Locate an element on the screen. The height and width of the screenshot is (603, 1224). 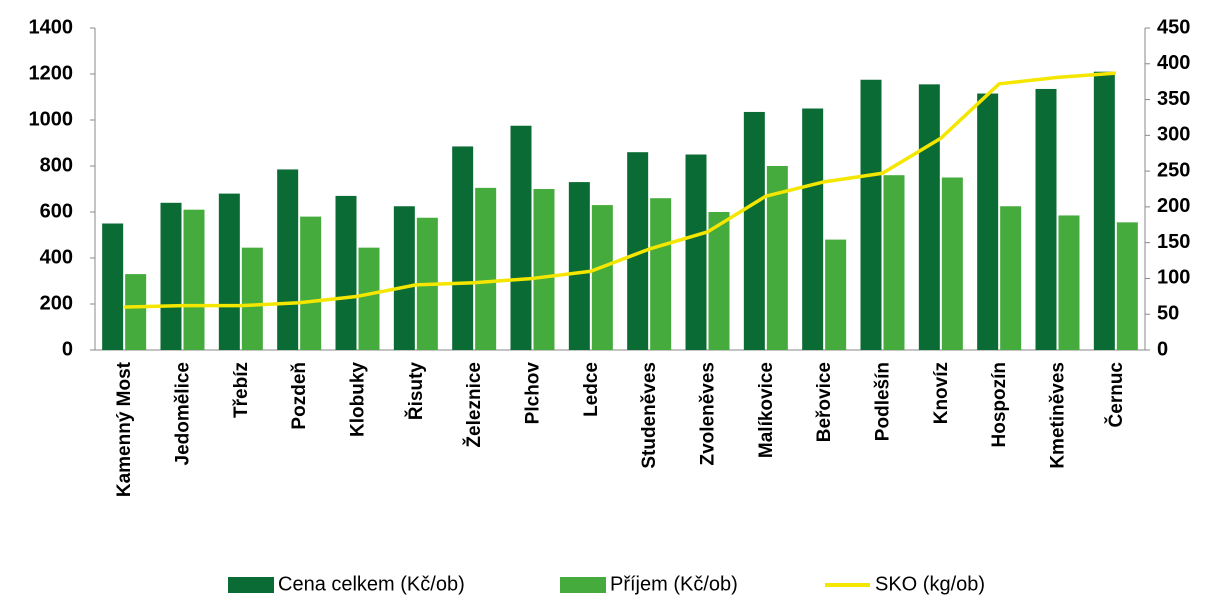
x-tick-label: Plchov is located at coordinates (533, 393).